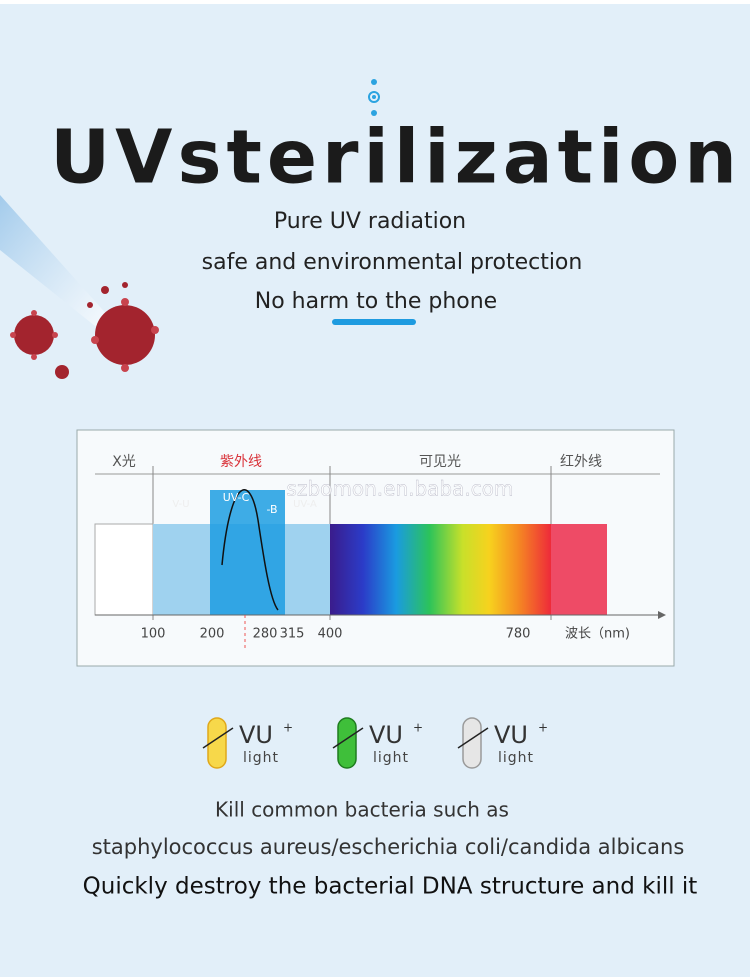  I want to click on region-label: X光, so click(124, 462).